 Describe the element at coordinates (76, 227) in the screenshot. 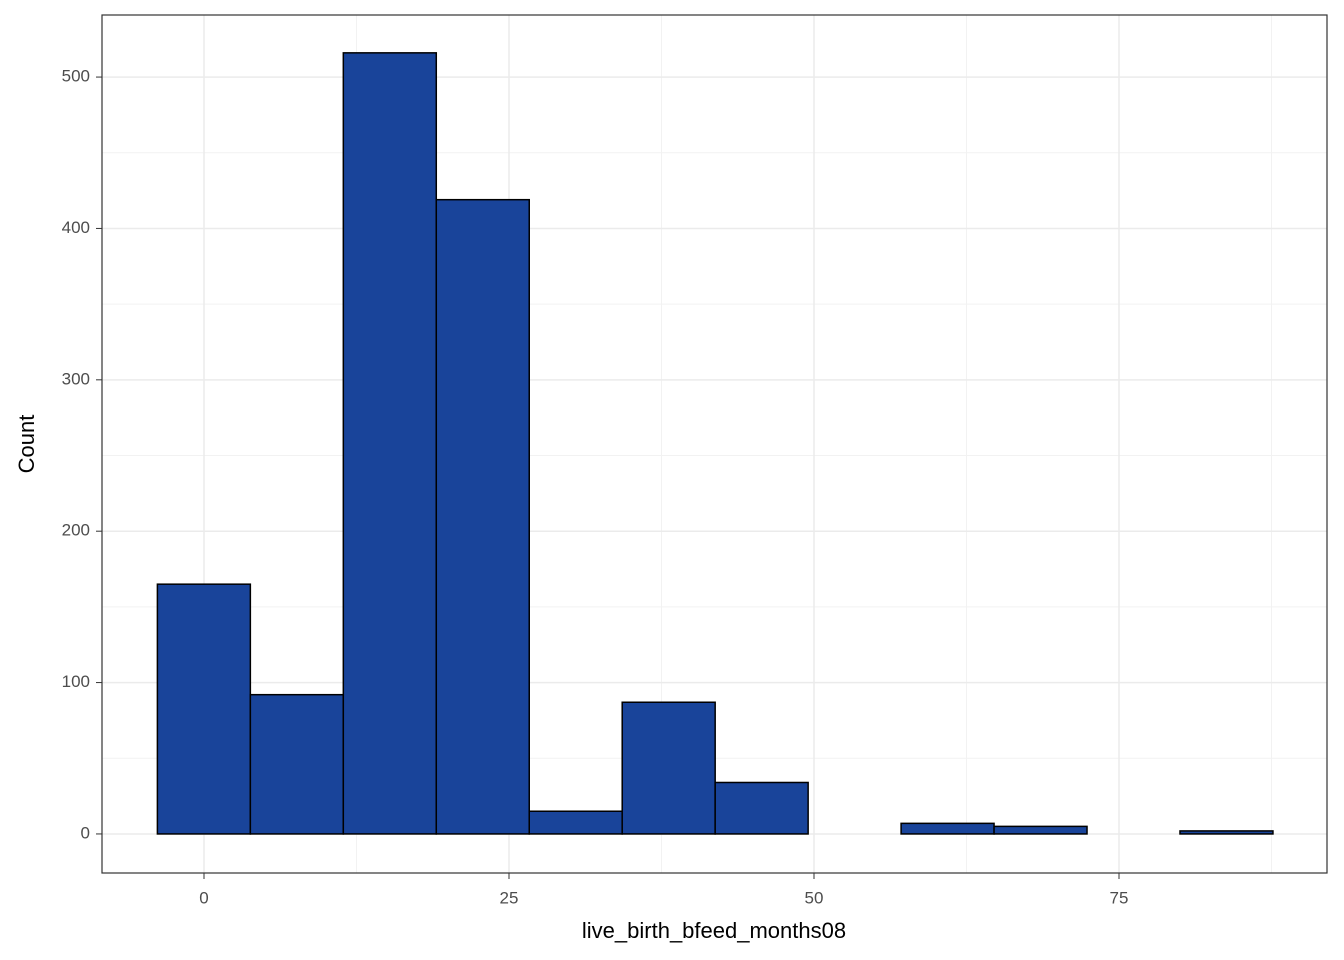

I see `y-tick-label: 400` at that location.